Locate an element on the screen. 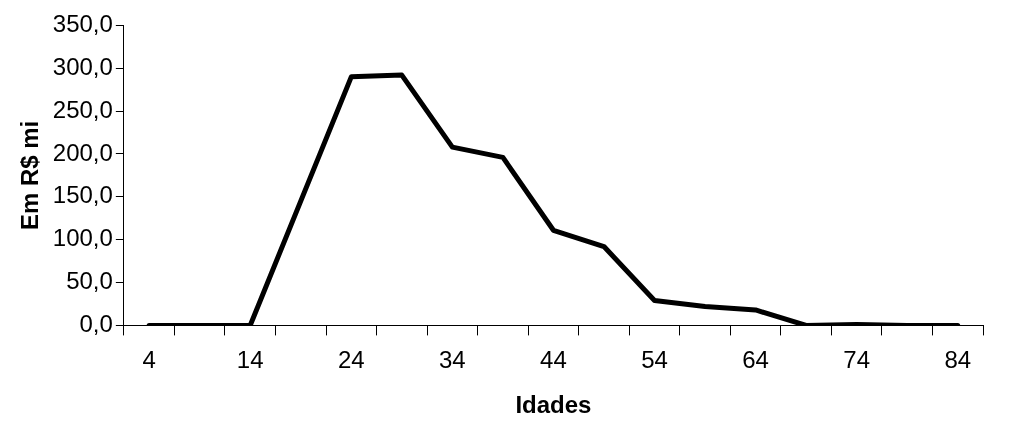 The height and width of the screenshot is (438, 1021). x-tick-label: 84 is located at coordinates (958, 360).